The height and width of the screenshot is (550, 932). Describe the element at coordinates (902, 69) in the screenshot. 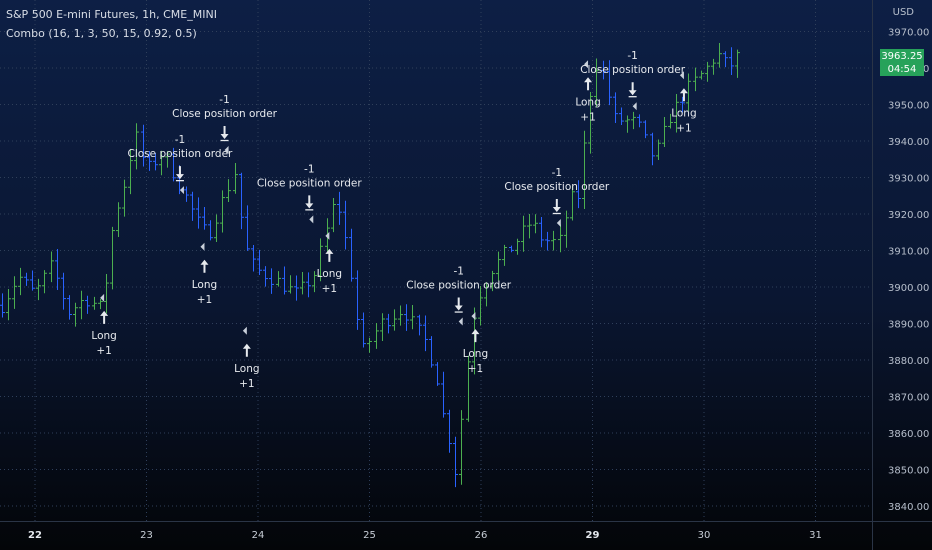

I see `bar-countdown: 04:54` at that location.